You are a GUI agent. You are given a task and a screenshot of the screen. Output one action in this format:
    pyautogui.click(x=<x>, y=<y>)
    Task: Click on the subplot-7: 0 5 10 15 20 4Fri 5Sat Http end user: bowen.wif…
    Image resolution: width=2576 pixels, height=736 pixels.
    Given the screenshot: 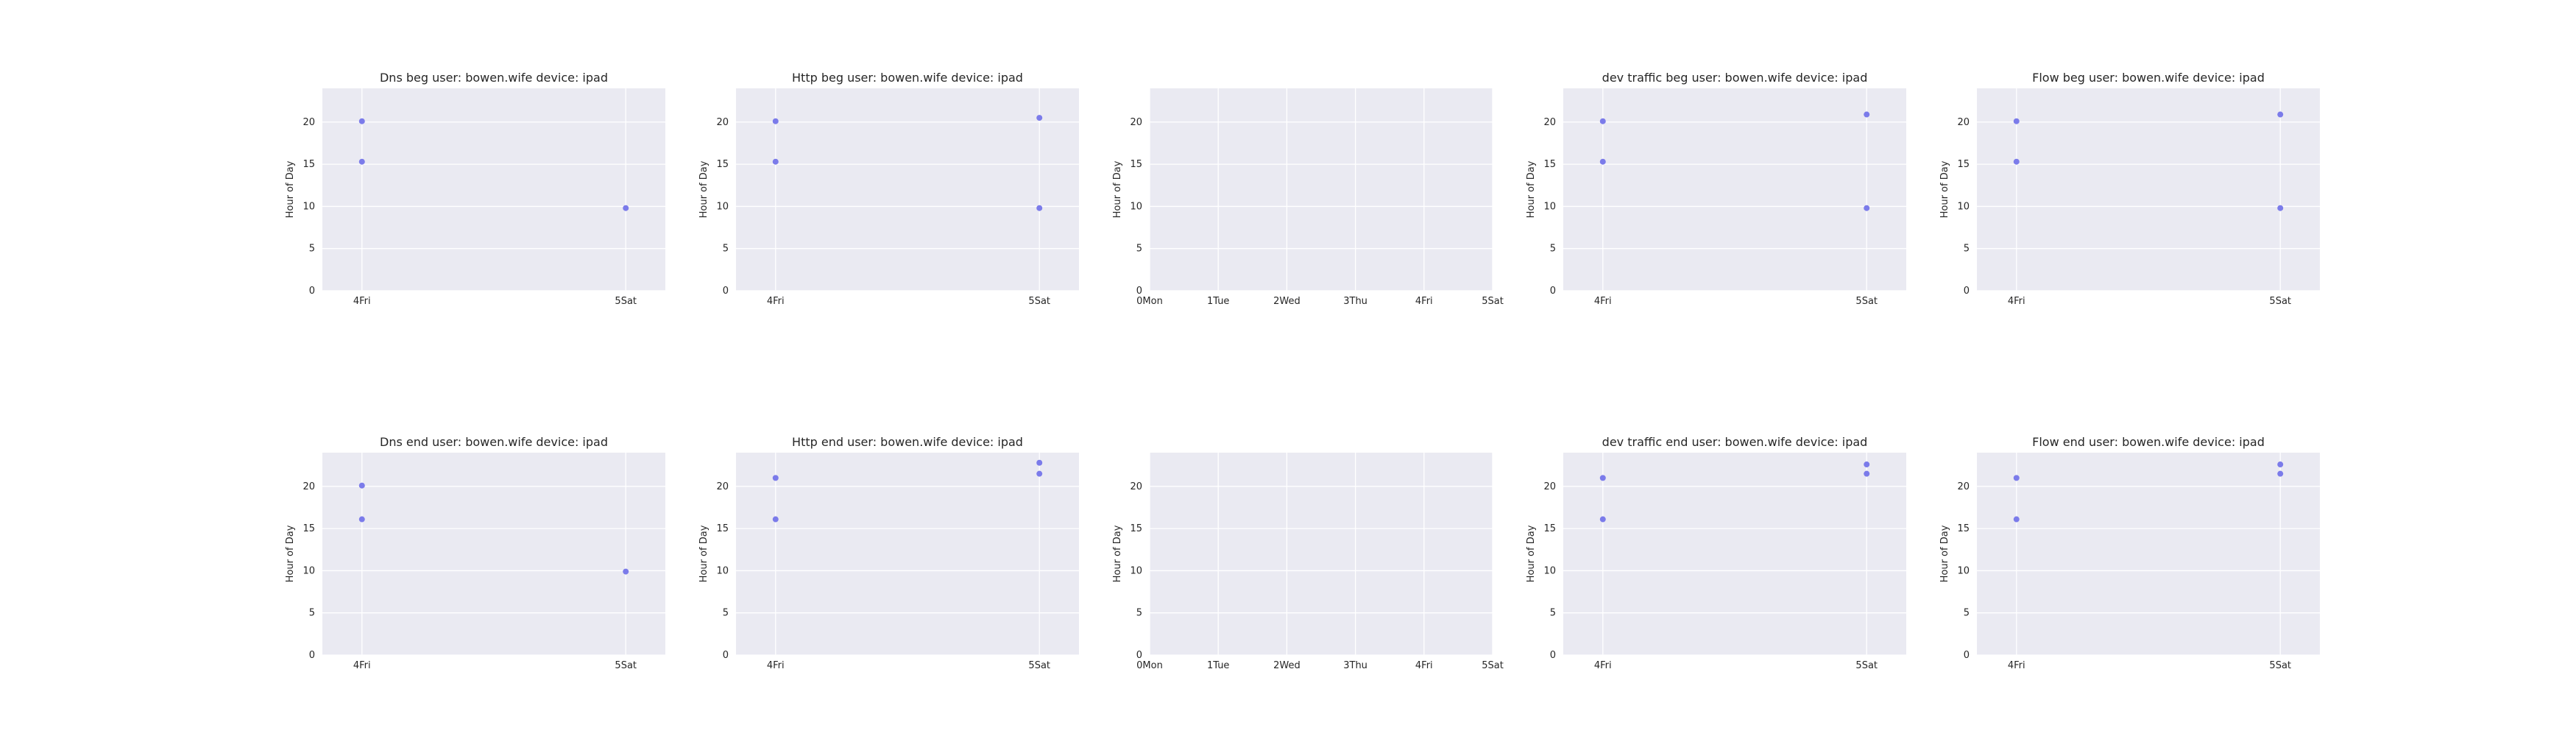 What is the action you would take?
    pyautogui.click(x=888, y=553)
    